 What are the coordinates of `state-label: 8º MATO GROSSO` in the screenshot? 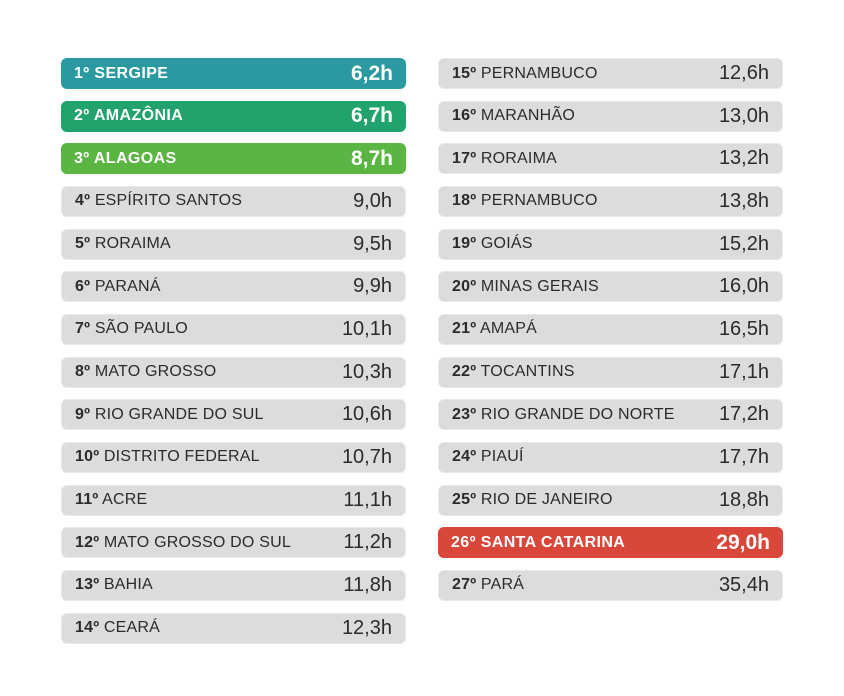 It's located at (145, 372).